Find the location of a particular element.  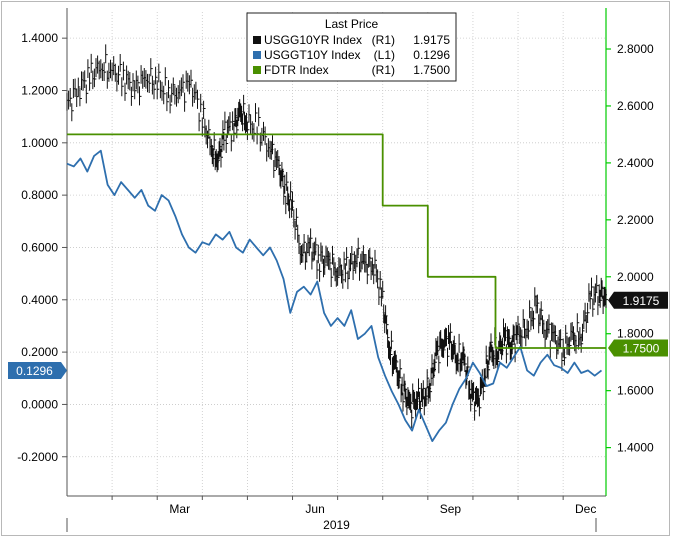

right-axis-tick-label: 1.8000 is located at coordinates (635, 334).